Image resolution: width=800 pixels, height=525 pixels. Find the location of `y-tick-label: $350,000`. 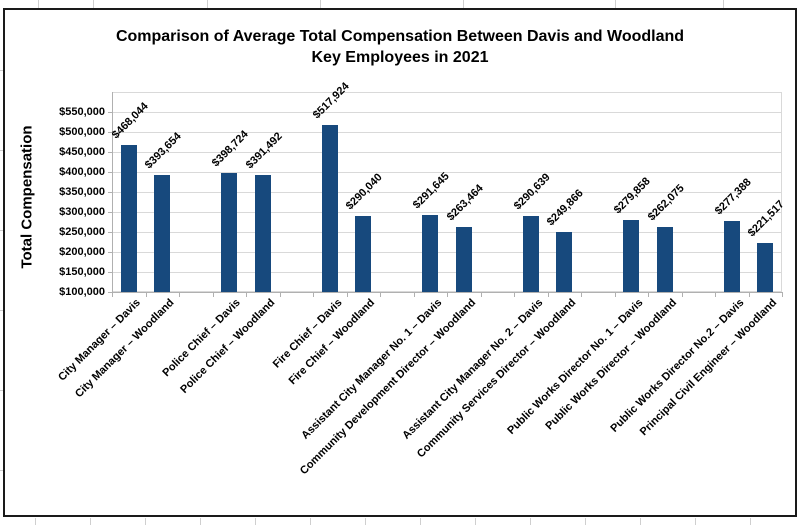

y-tick-label: $350,000 is located at coordinates (82, 192).